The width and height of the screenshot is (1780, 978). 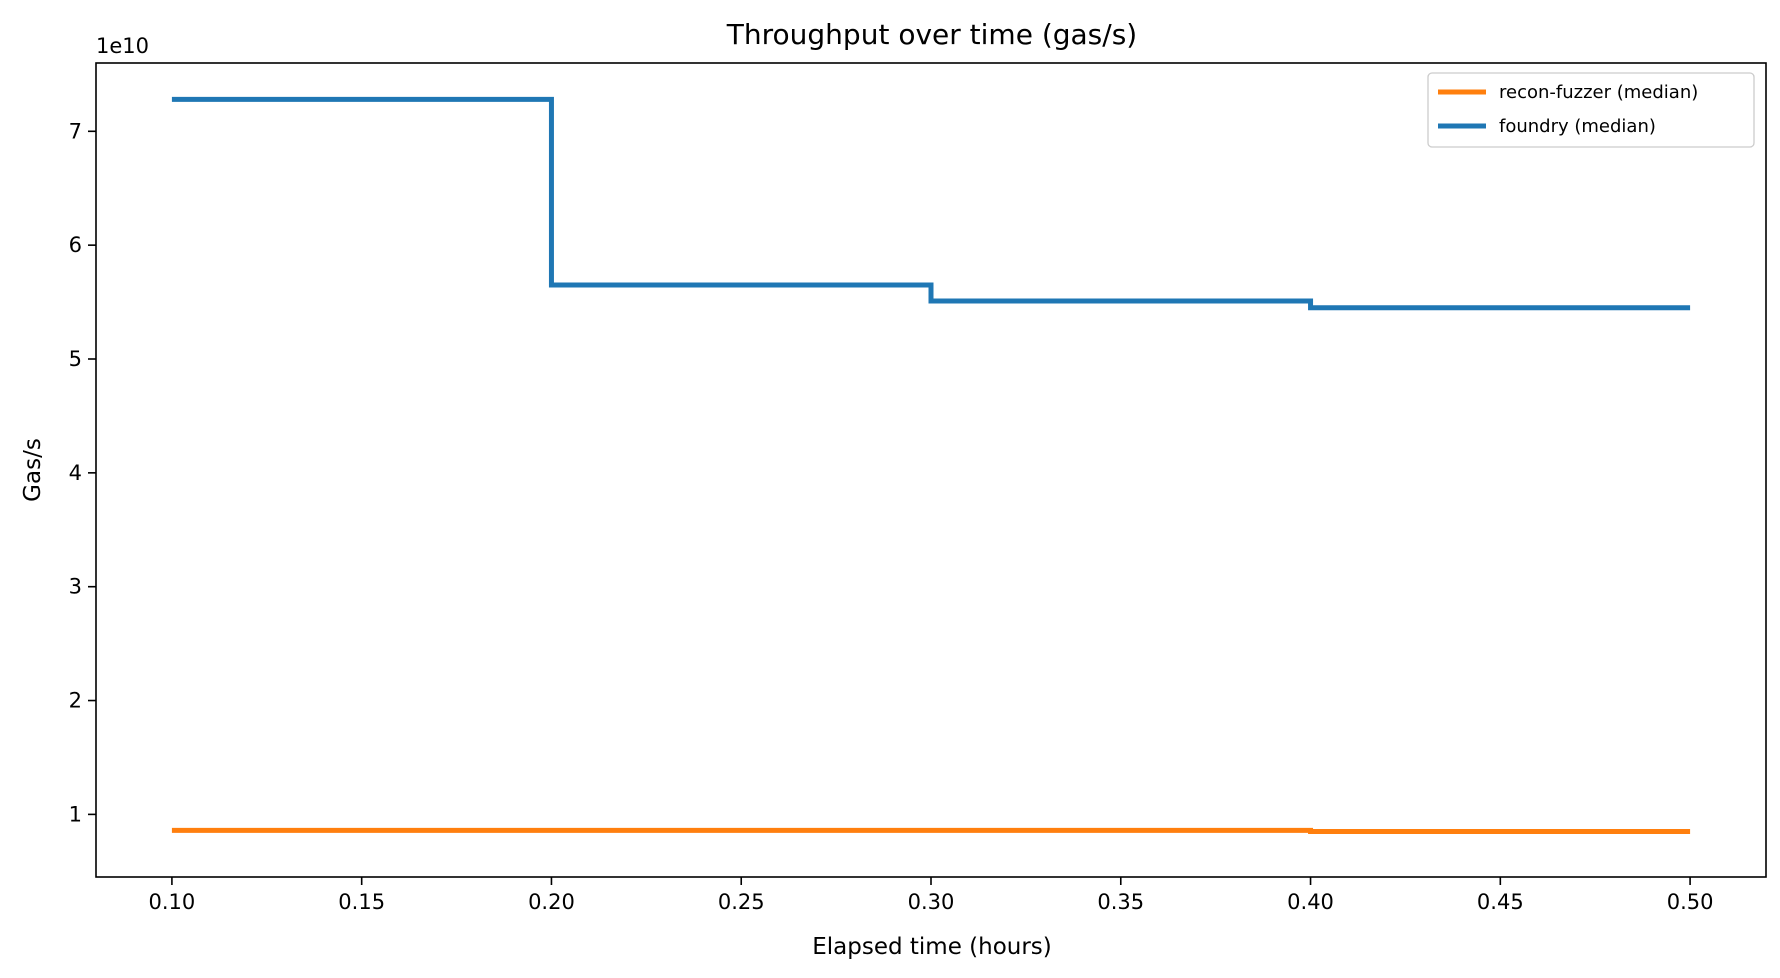 What do you see at coordinates (1598, 92) in the screenshot?
I see `legend-label: recon-fuzzer (median)` at bounding box center [1598, 92].